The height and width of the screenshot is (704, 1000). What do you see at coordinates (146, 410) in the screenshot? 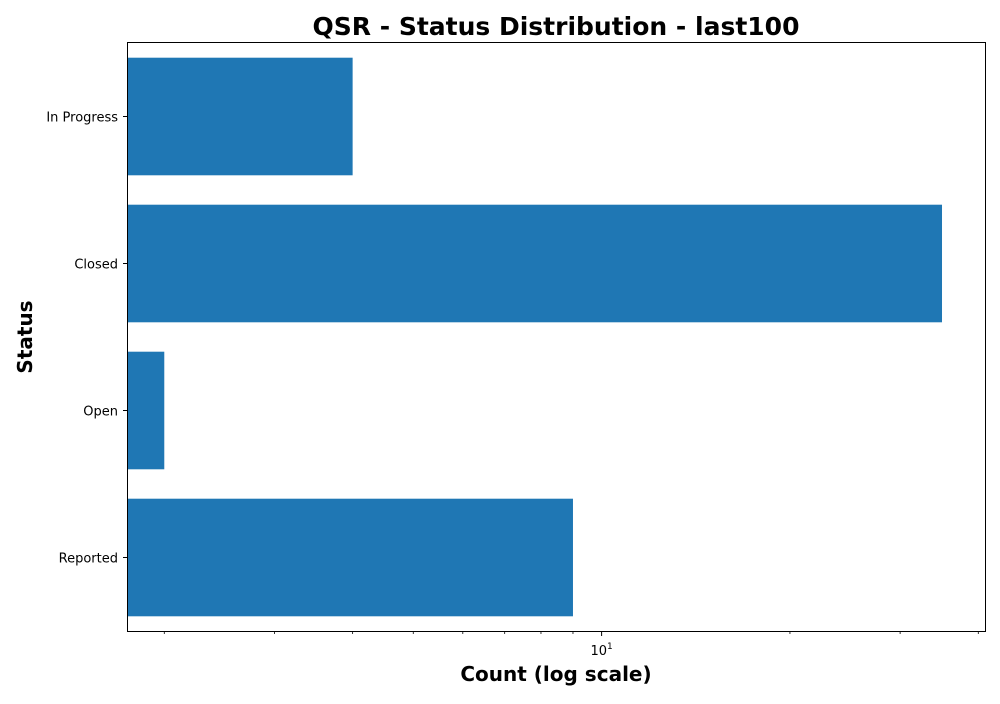
I see `bar-open` at bounding box center [146, 410].